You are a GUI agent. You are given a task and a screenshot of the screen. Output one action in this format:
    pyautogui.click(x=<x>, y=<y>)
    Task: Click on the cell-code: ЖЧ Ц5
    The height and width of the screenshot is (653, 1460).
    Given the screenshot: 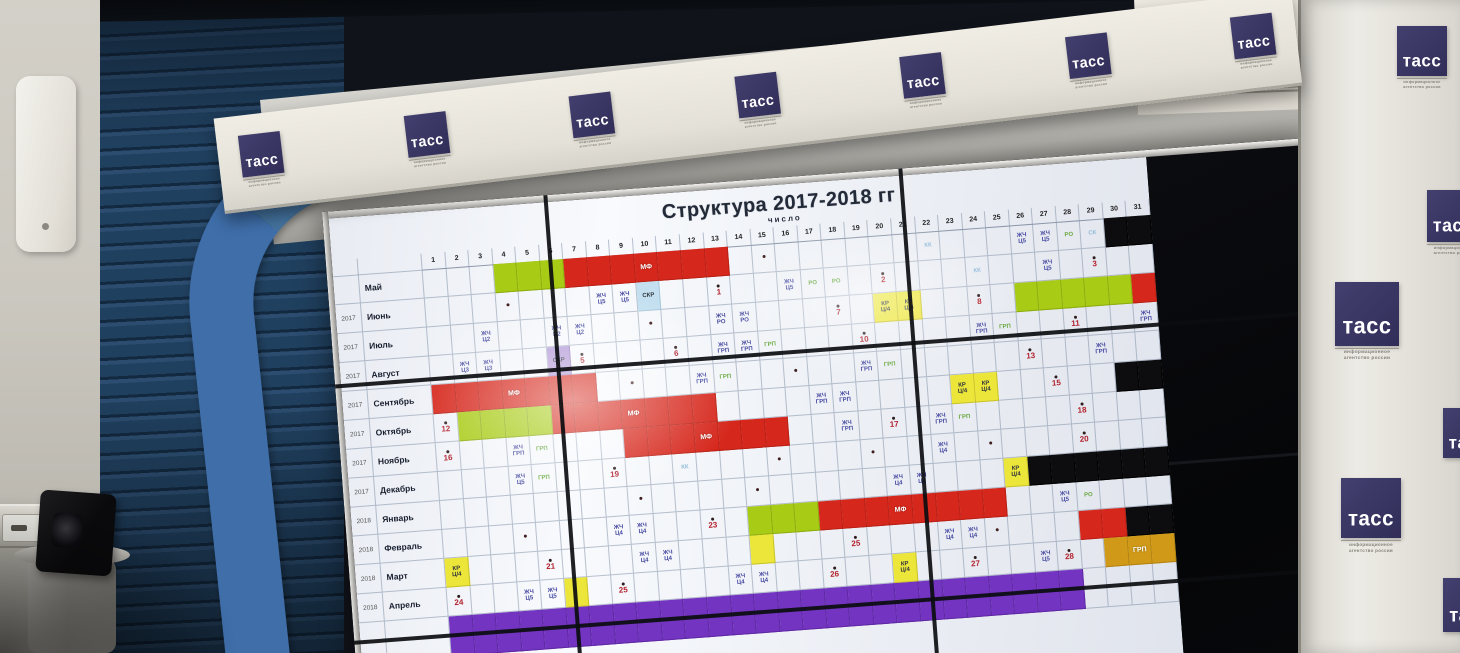 What is the action you would take?
    pyautogui.click(x=520, y=480)
    